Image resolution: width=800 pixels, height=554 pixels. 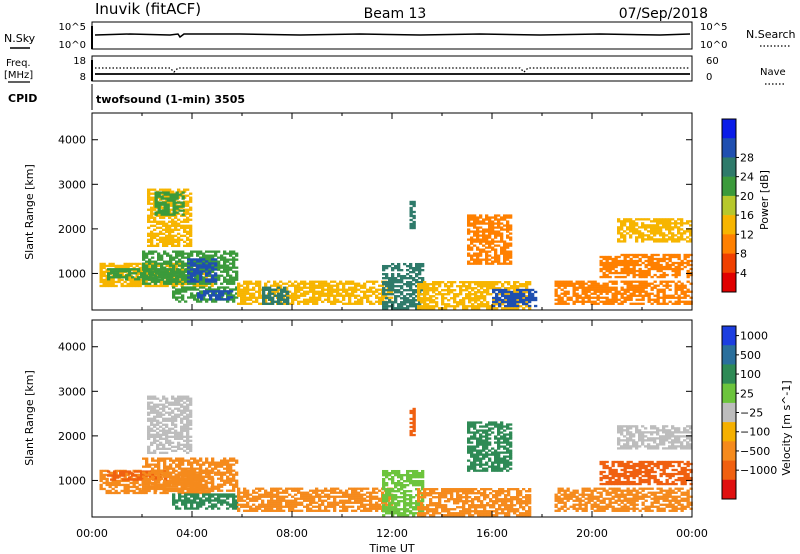 I want to click on power-colorbar-segment, so click(x=729, y=186).